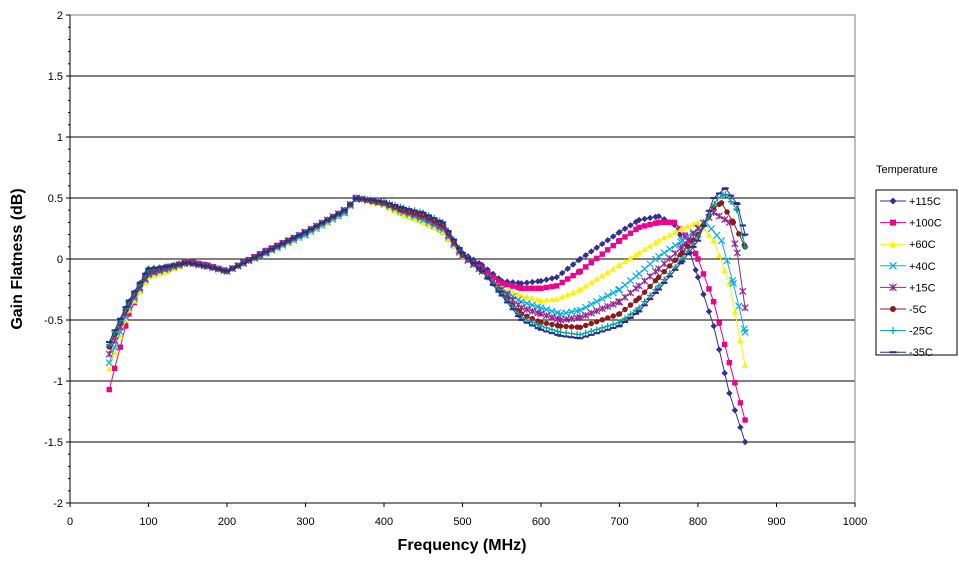  Describe the element at coordinates (908, 245) in the screenshot. I see `legend-item: +60C` at that location.